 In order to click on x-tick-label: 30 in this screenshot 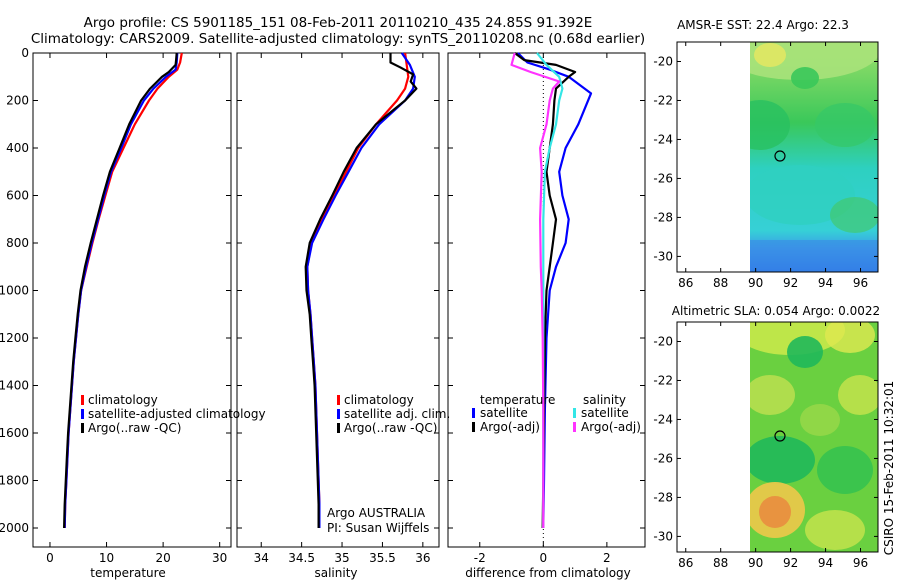, I will do `click(219, 558)`.